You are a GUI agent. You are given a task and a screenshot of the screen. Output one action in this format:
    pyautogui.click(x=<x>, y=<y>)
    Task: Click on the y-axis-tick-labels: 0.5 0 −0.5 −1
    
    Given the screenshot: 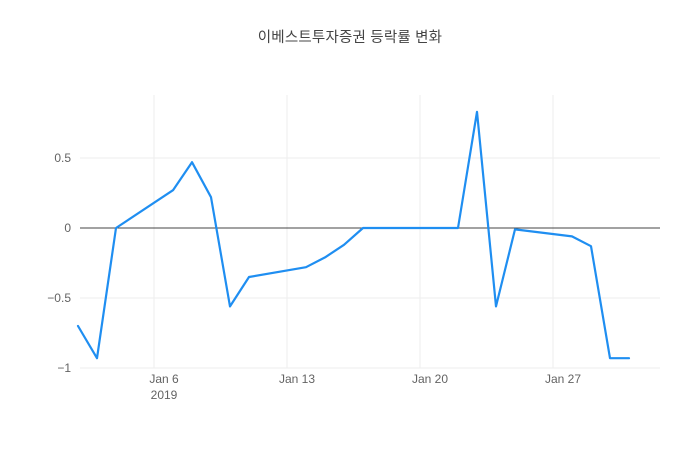 What is the action you would take?
    pyautogui.click(x=59, y=263)
    